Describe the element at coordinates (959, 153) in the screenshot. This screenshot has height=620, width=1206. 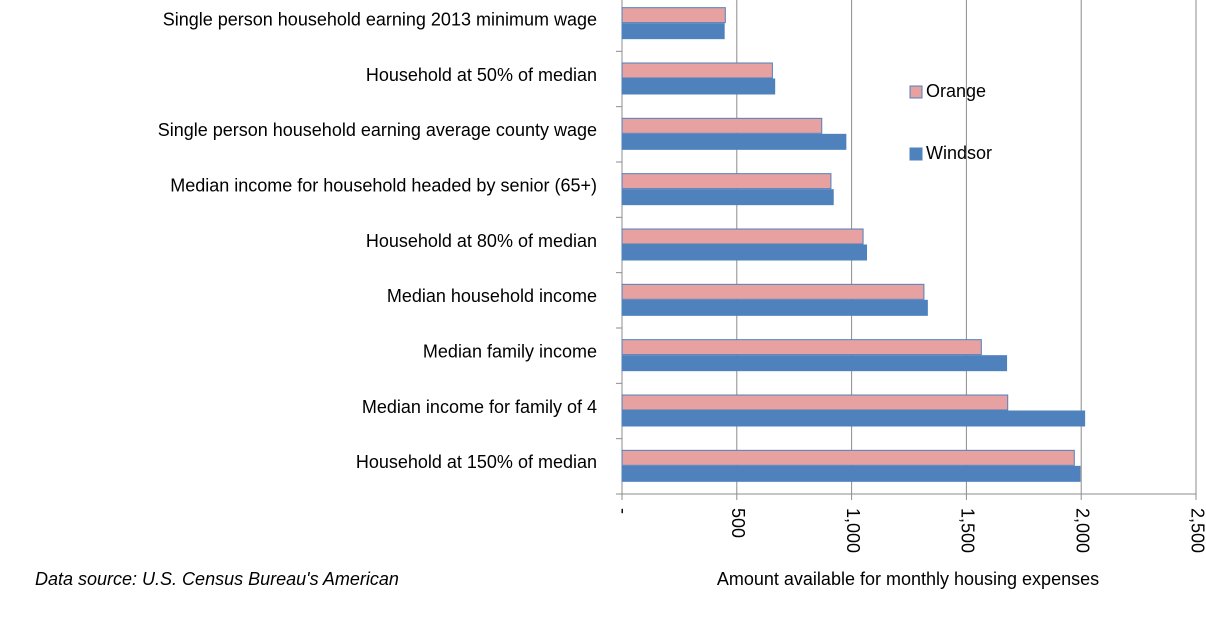
I see `legend-label: Windsor` at that location.